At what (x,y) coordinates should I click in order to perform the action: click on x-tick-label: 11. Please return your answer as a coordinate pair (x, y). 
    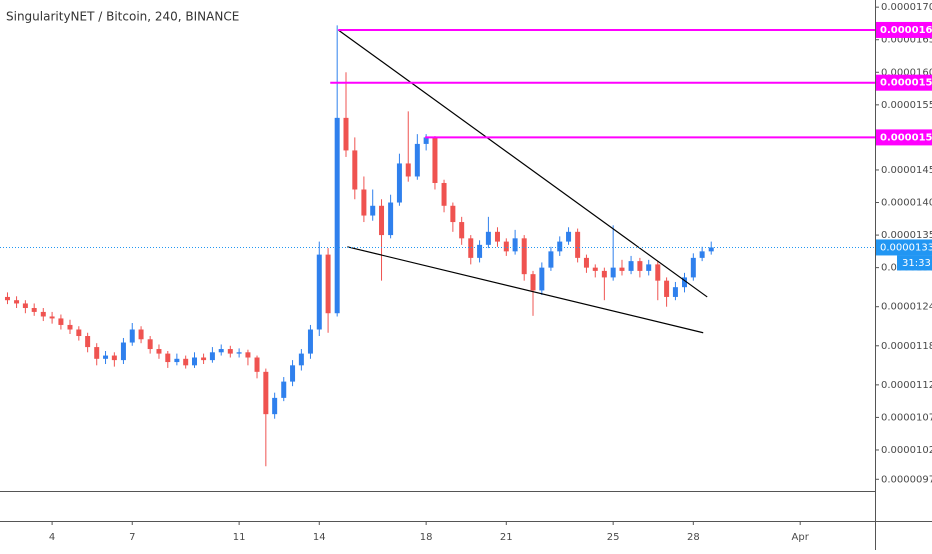
    Looking at the image, I should click on (239, 537).